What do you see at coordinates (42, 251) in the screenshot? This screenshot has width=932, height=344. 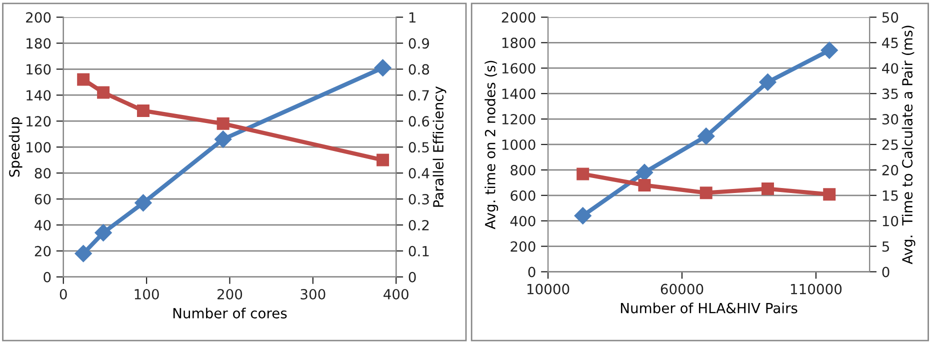 I see `y-tick-label: 20` at bounding box center [42, 251].